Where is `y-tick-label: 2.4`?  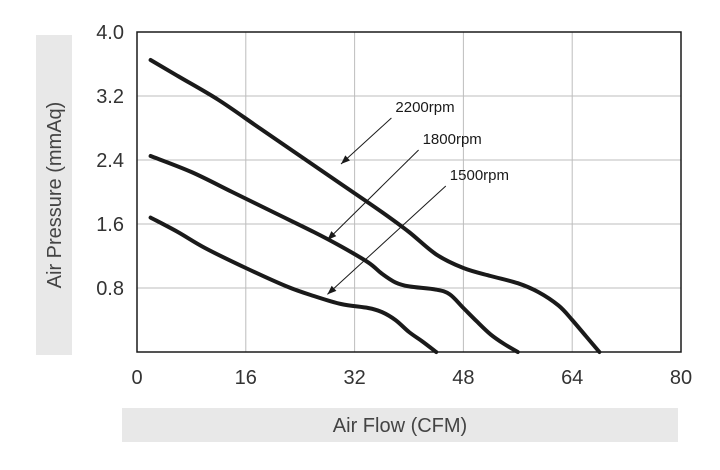
y-tick-label: 2.4 is located at coordinates (110, 161).